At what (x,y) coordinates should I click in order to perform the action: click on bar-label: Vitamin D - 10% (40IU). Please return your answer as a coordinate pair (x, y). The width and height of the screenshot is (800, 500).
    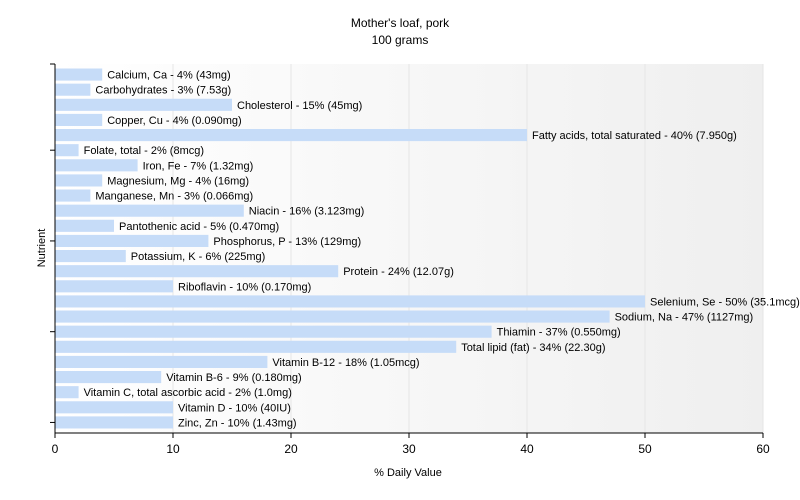
    Looking at the image, I should click on (234, 408).